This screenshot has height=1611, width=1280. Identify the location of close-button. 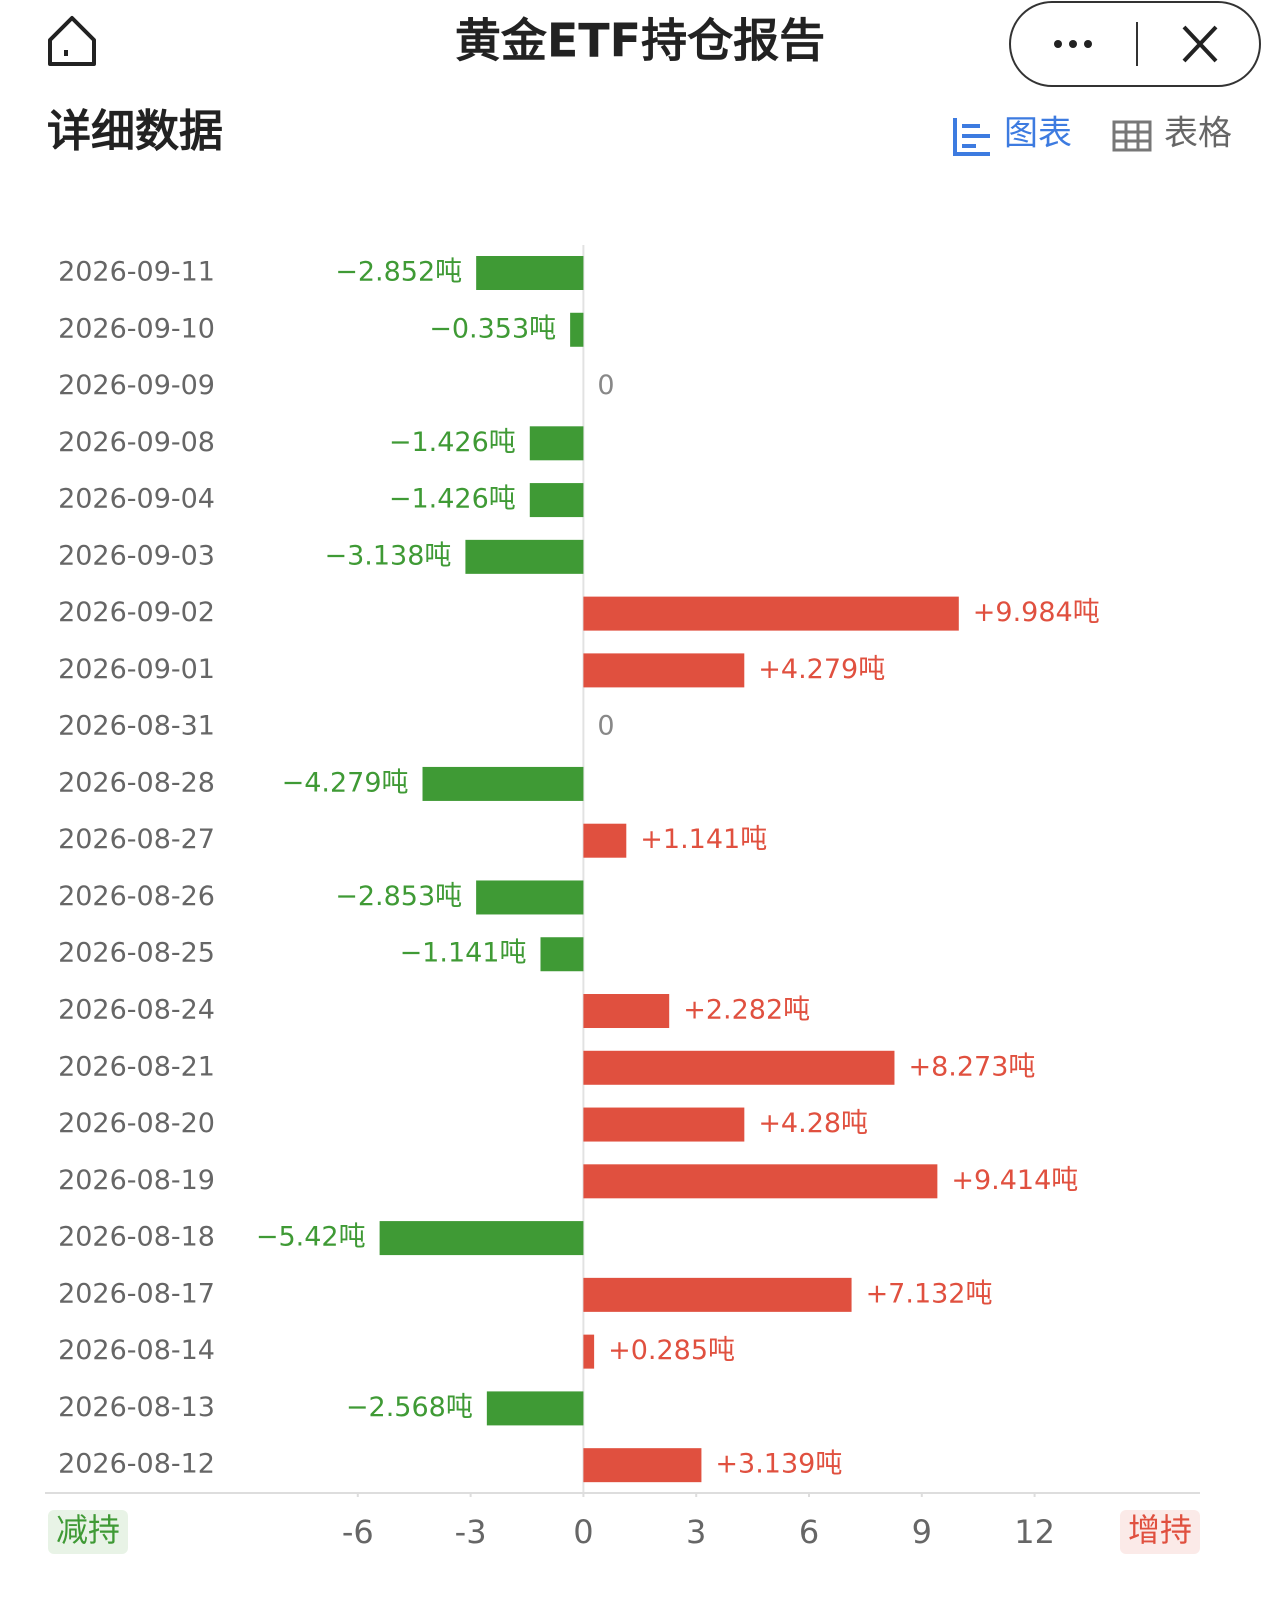
(1200, 44).